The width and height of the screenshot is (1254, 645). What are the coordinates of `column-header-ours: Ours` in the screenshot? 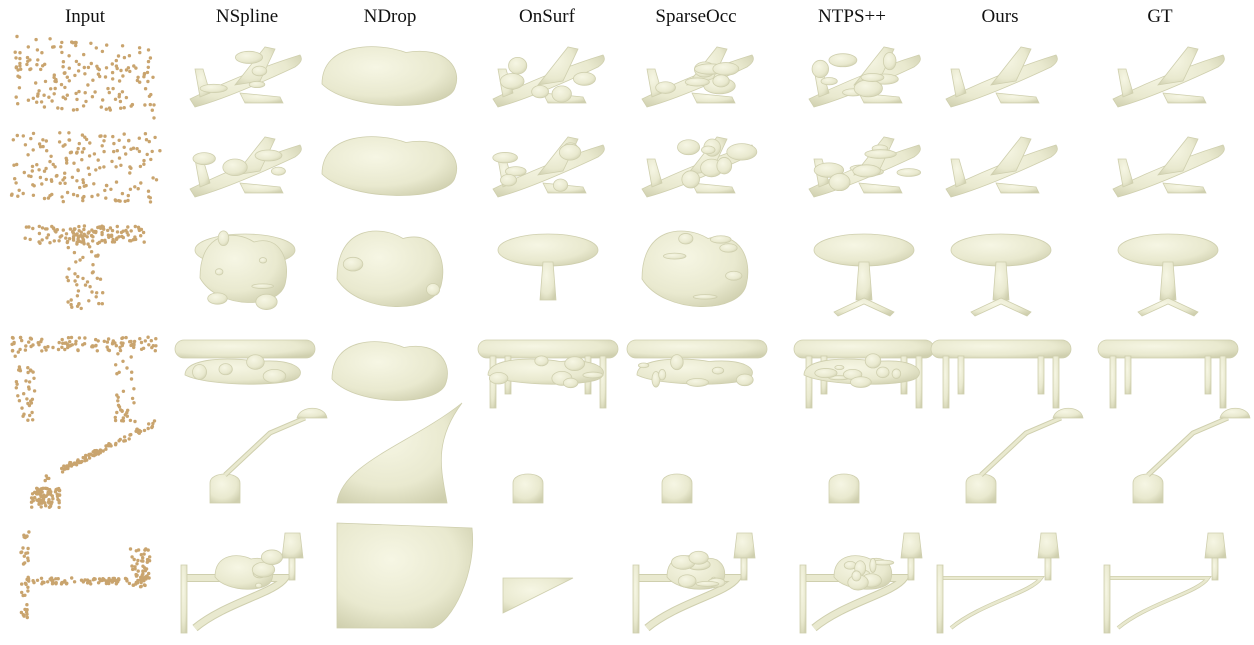 It's located at (1000, 16).